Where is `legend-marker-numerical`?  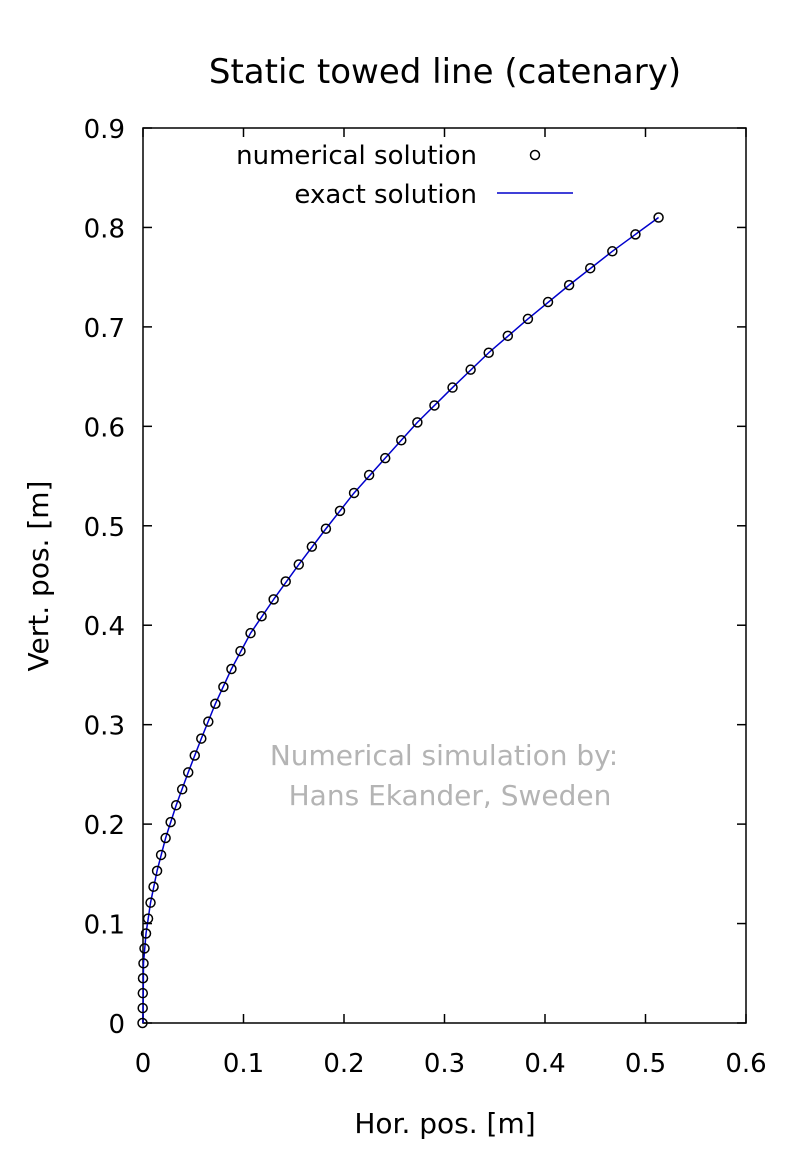
legend-marker-numerical is located at coordinates (535, 155).